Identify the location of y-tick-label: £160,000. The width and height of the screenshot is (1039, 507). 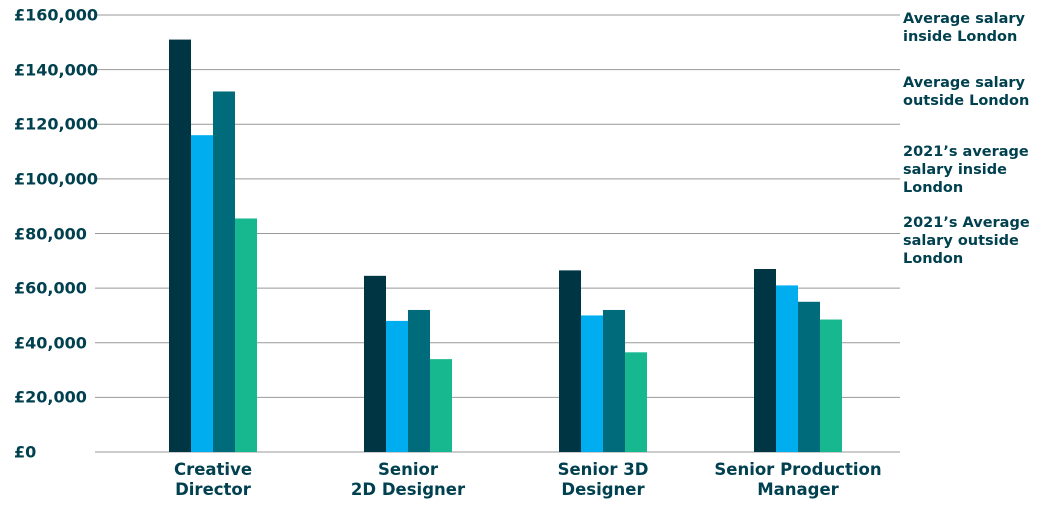
(56, 15).